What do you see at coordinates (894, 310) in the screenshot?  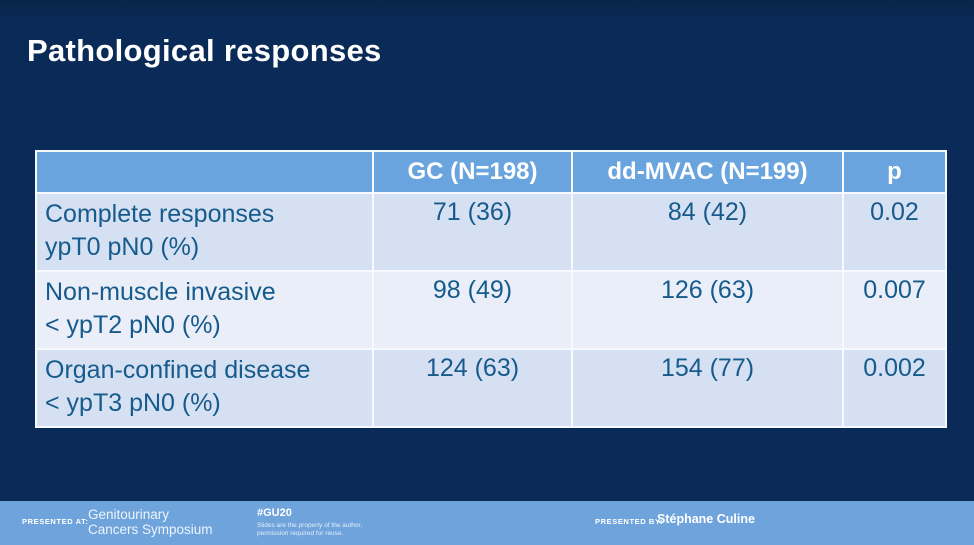 I see `row-value-p: 0.007` at bounding box center [894, 310].